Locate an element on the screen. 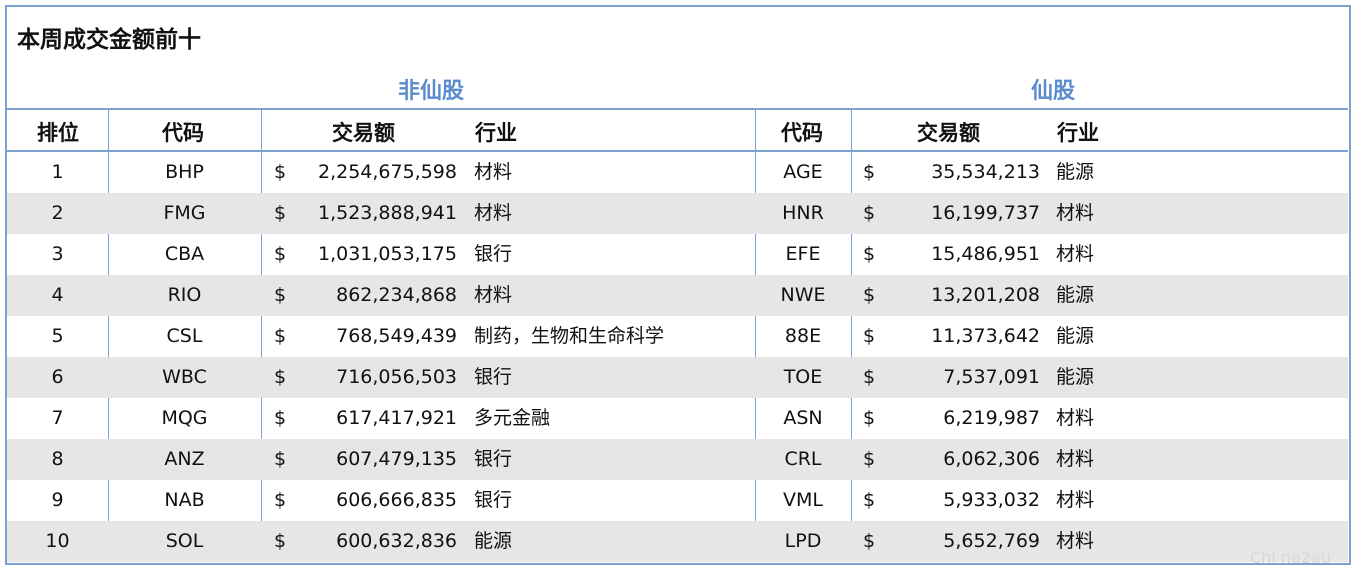  cell-code-xian: HNR is located at coordinates (803, 213).